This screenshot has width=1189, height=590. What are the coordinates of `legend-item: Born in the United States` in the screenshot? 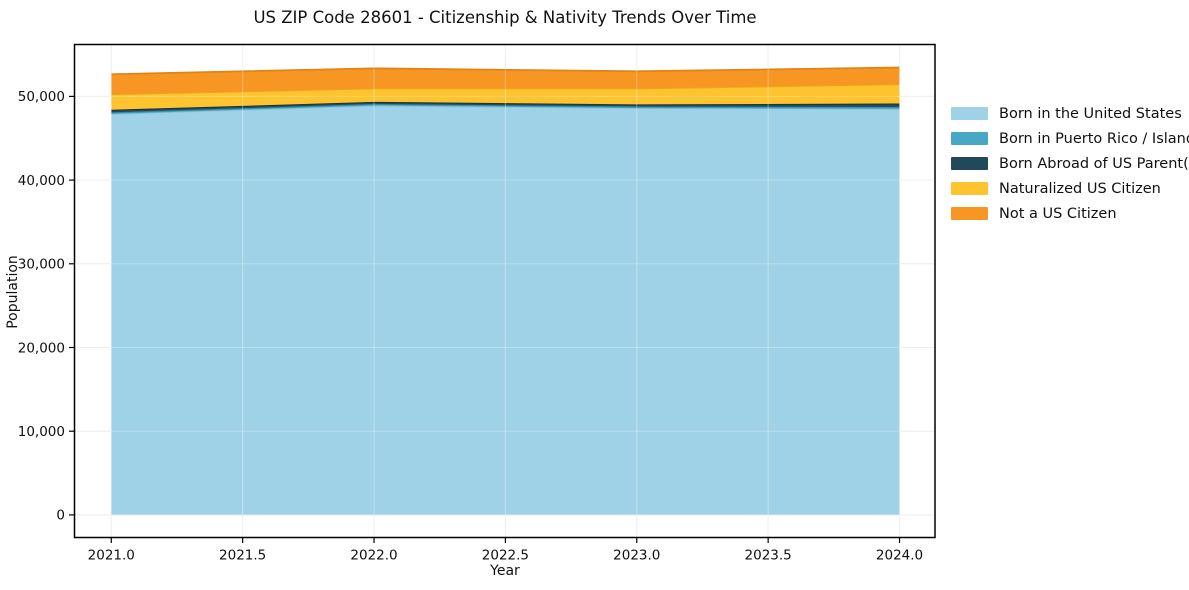 It's located at (1070, 113).